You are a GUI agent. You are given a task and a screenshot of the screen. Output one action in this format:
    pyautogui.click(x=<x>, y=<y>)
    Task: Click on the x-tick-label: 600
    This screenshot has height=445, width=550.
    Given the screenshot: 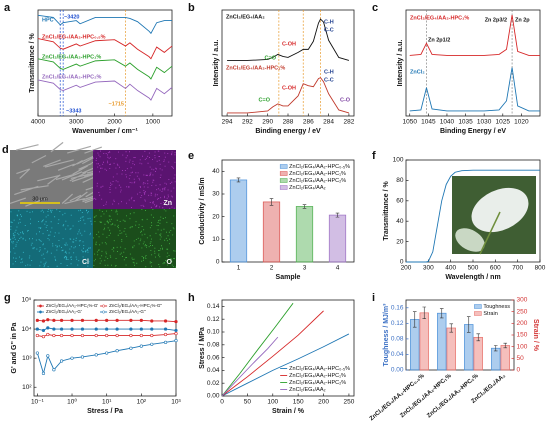 What is the action you would take?
    pyautogui.click(x=495, y=268)
    